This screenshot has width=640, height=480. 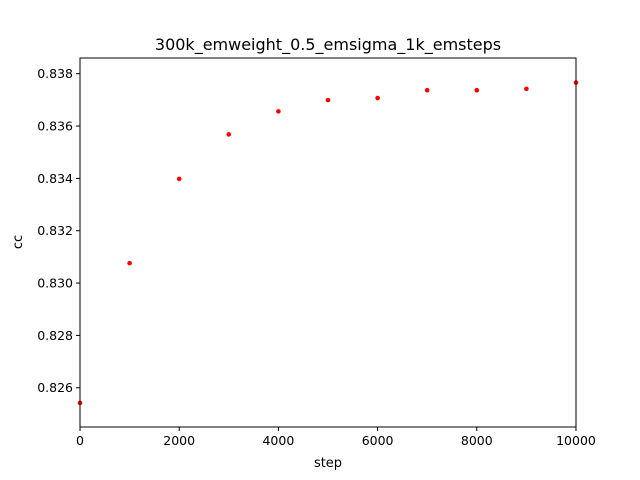 I want to click on x-axis-ticks: 0 2000 4000 6000 8000 10000, so click(x=336, y=437).